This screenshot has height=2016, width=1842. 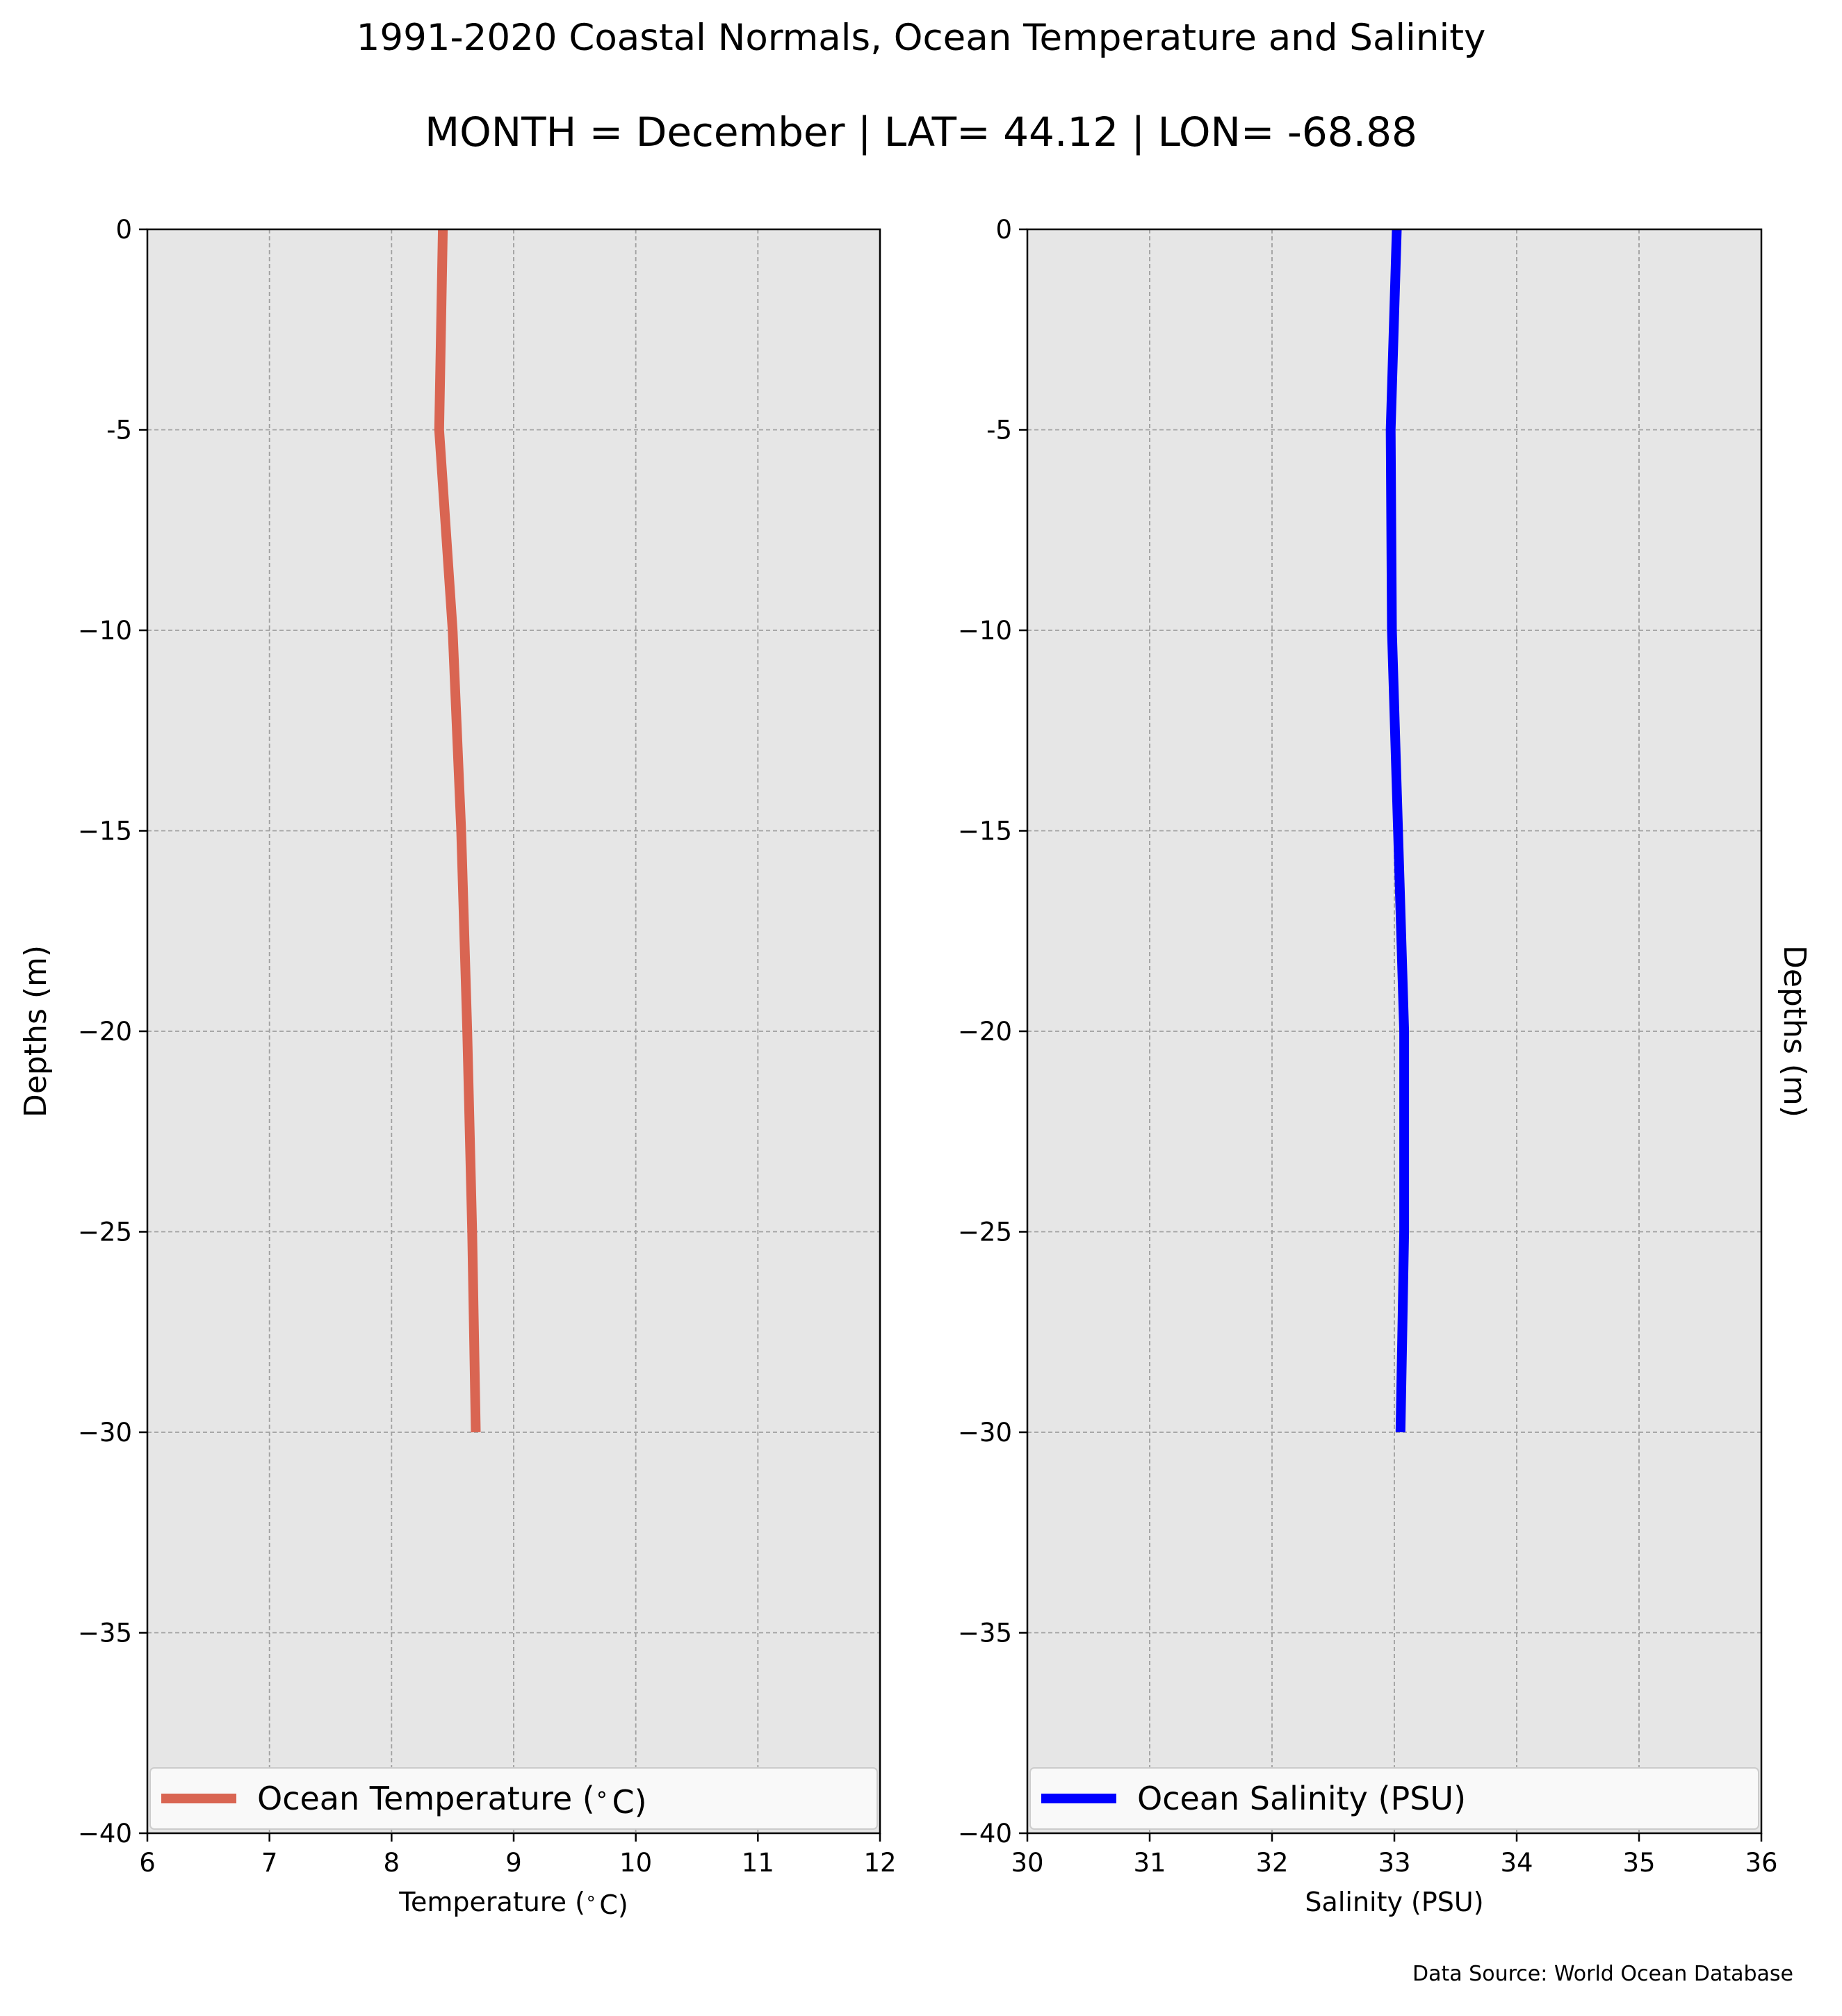 I want to click on x-tick-label: 7, so click(x=269, y=1863).